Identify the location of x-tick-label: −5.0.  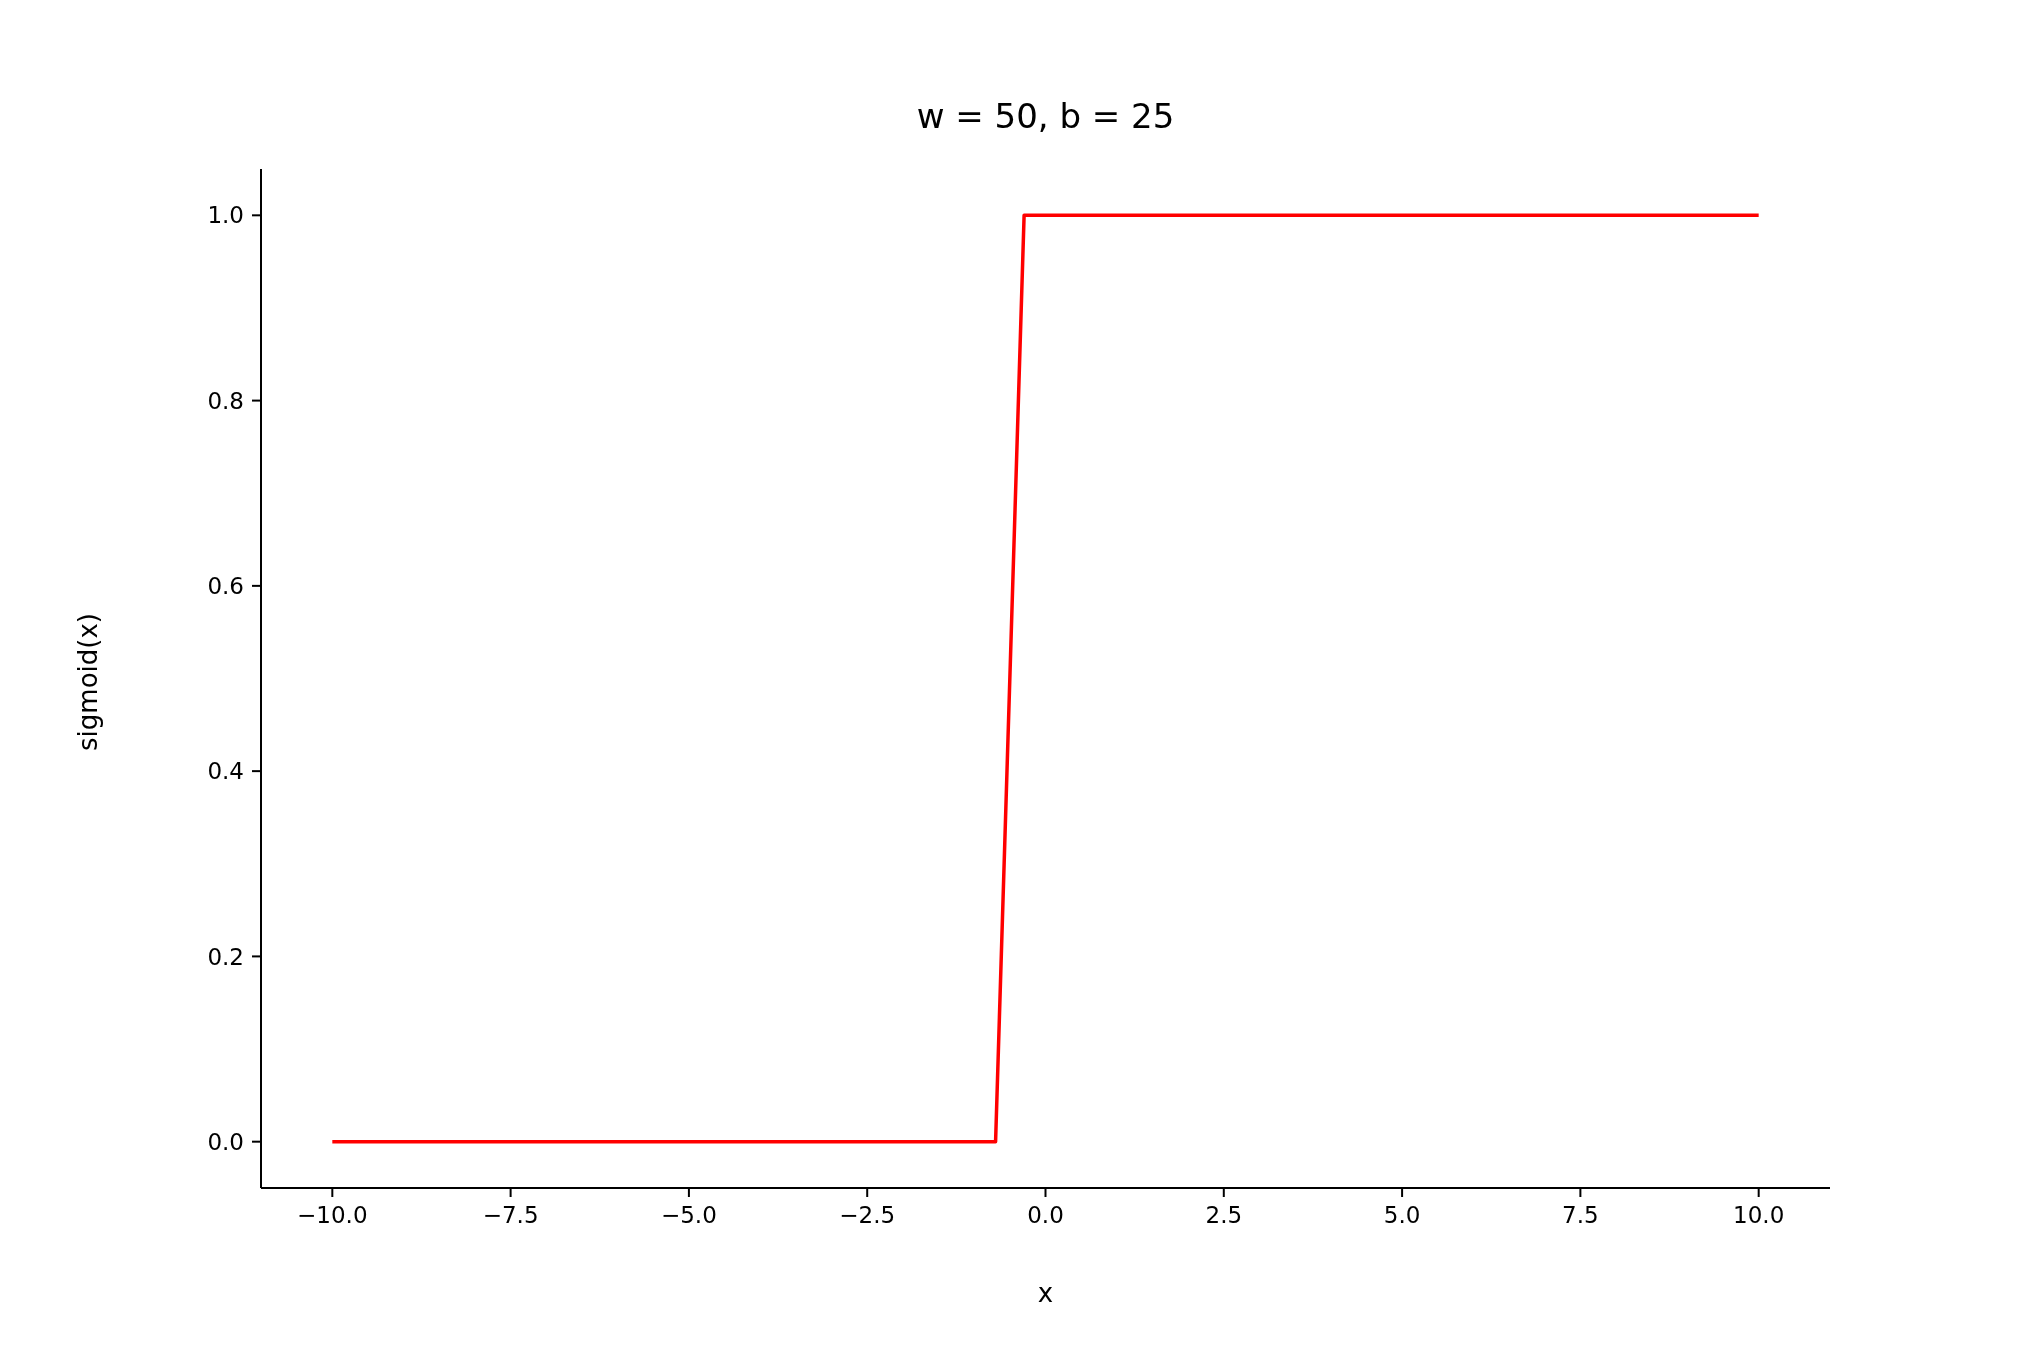
(688, 1215).